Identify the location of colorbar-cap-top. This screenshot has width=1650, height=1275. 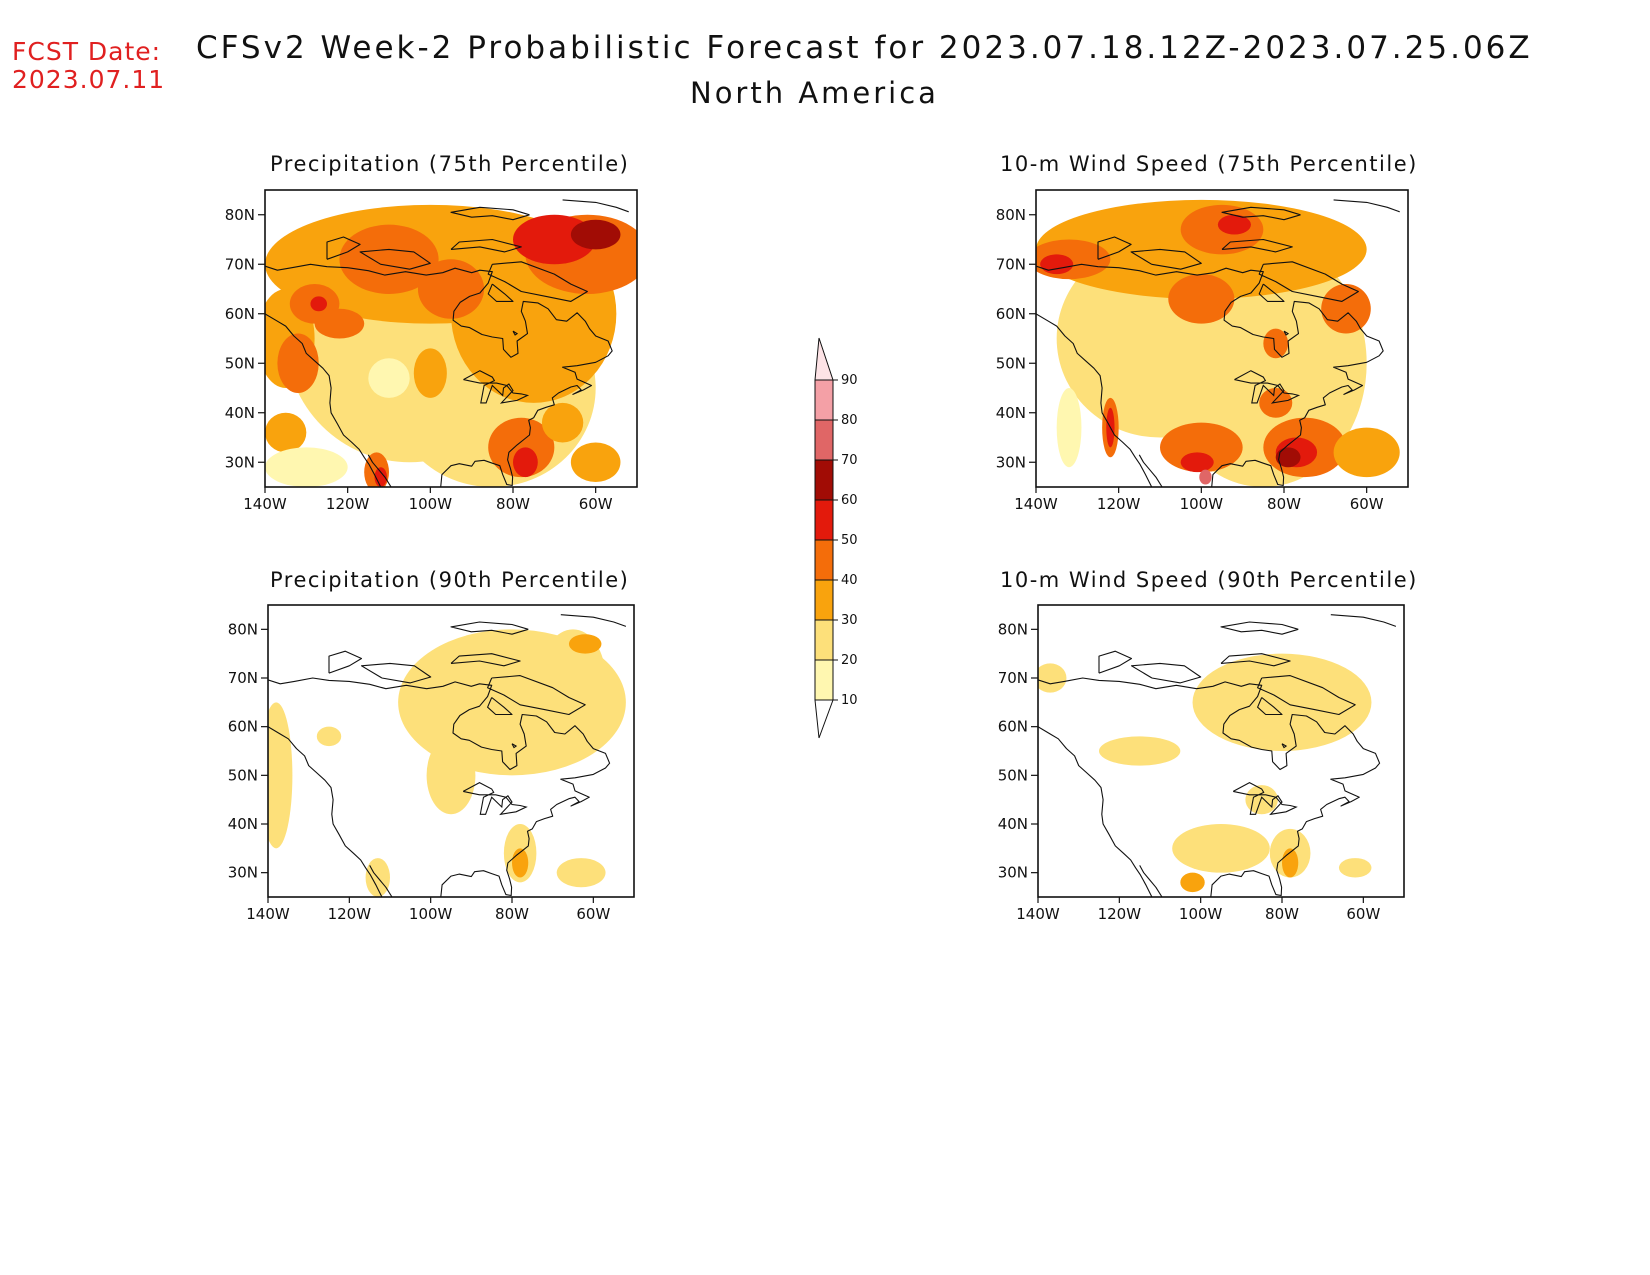
(824, 359).